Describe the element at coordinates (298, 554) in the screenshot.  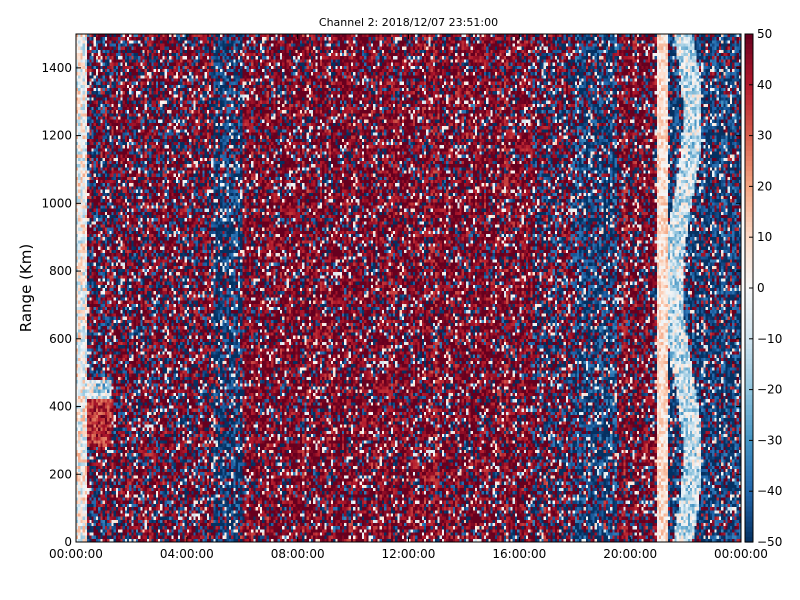
I see `x-tick-label: 08:00:00` at that location.